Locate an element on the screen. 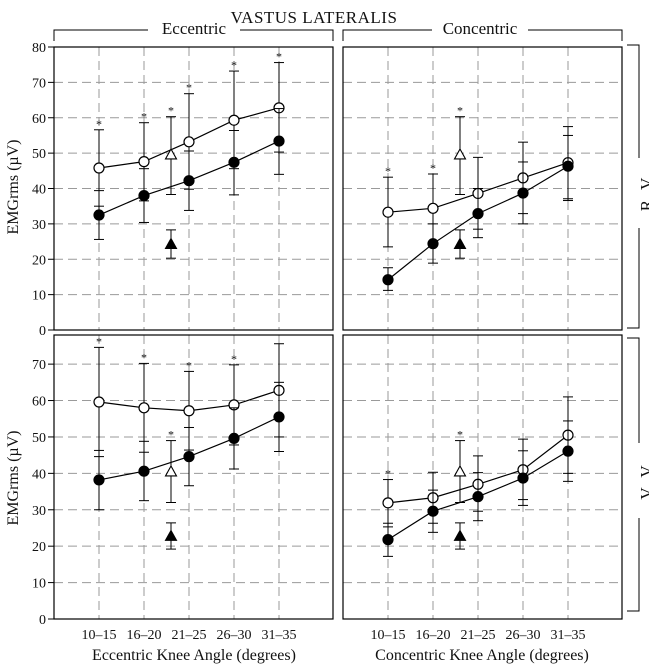 The height and width of the screenshot is (665, 649). eccentric-bracket is located at coordinates (193, 35).